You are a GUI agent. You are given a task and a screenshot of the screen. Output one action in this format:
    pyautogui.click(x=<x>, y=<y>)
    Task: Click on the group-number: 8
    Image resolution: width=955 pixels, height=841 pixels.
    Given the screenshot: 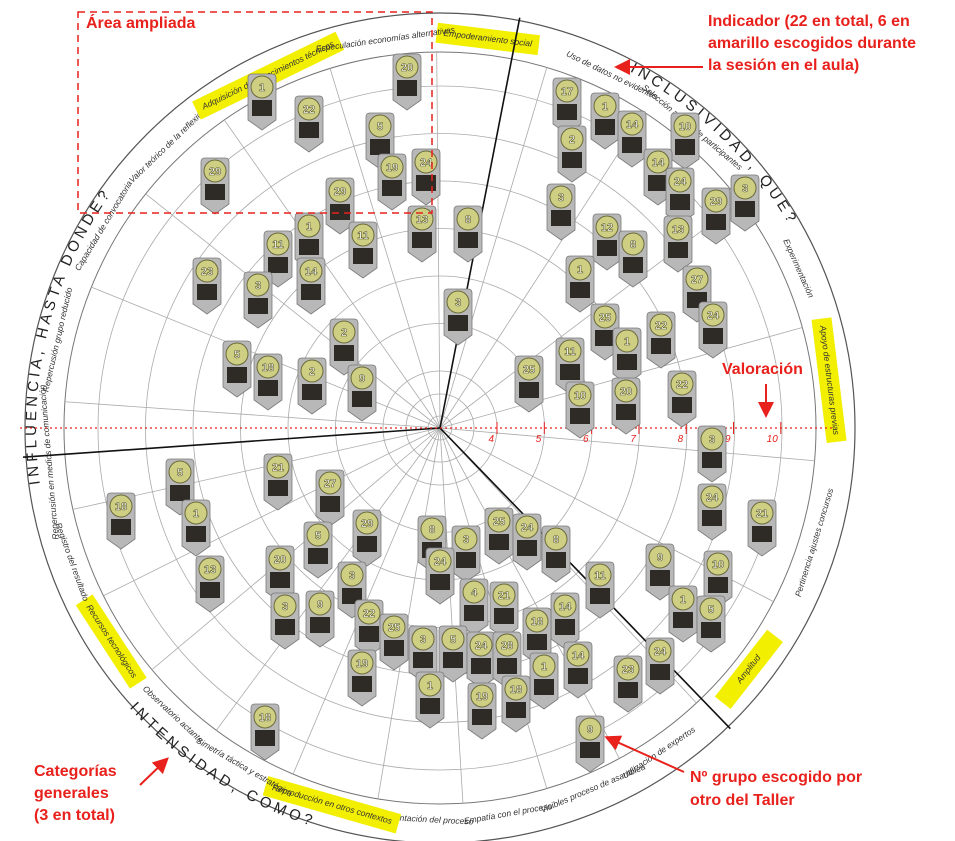 What is the action you would take?
    pyautogui.click(x=556, y=540)
    